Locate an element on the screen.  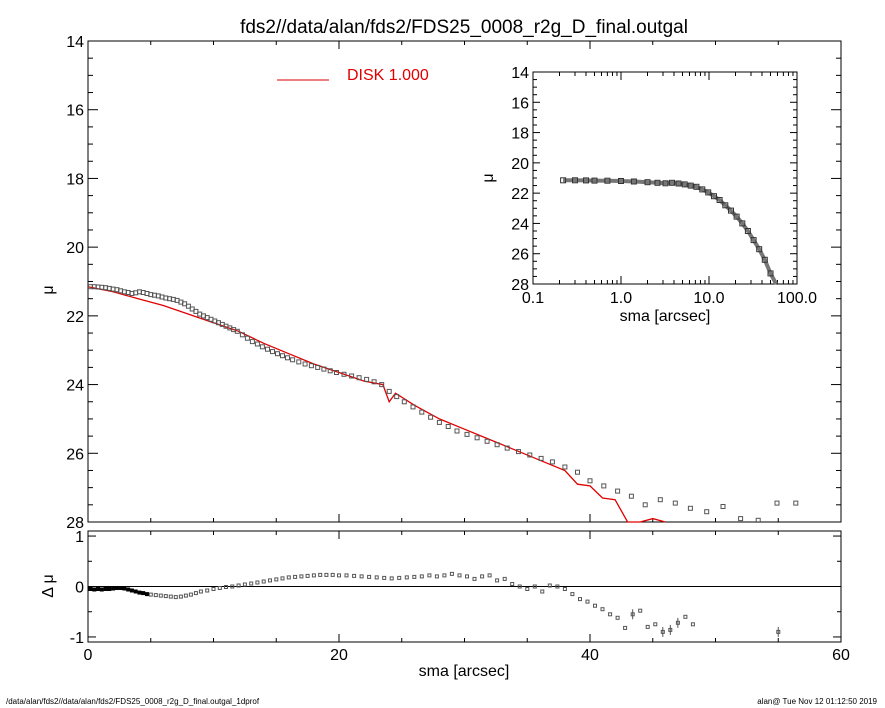
main-y-tick-label: 20 is located at coordinates (75, 248).